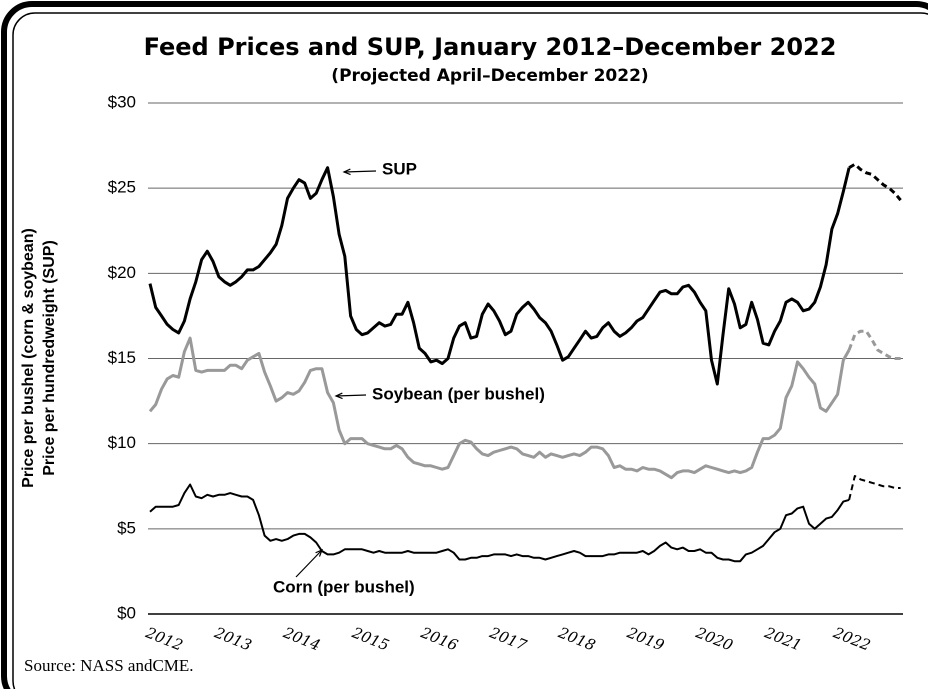 The width and height of the screenshot is (928, 689). Describe the element at coordinates (122, 187) in the screenshot. I see `y-tick-label: $25` at that location.